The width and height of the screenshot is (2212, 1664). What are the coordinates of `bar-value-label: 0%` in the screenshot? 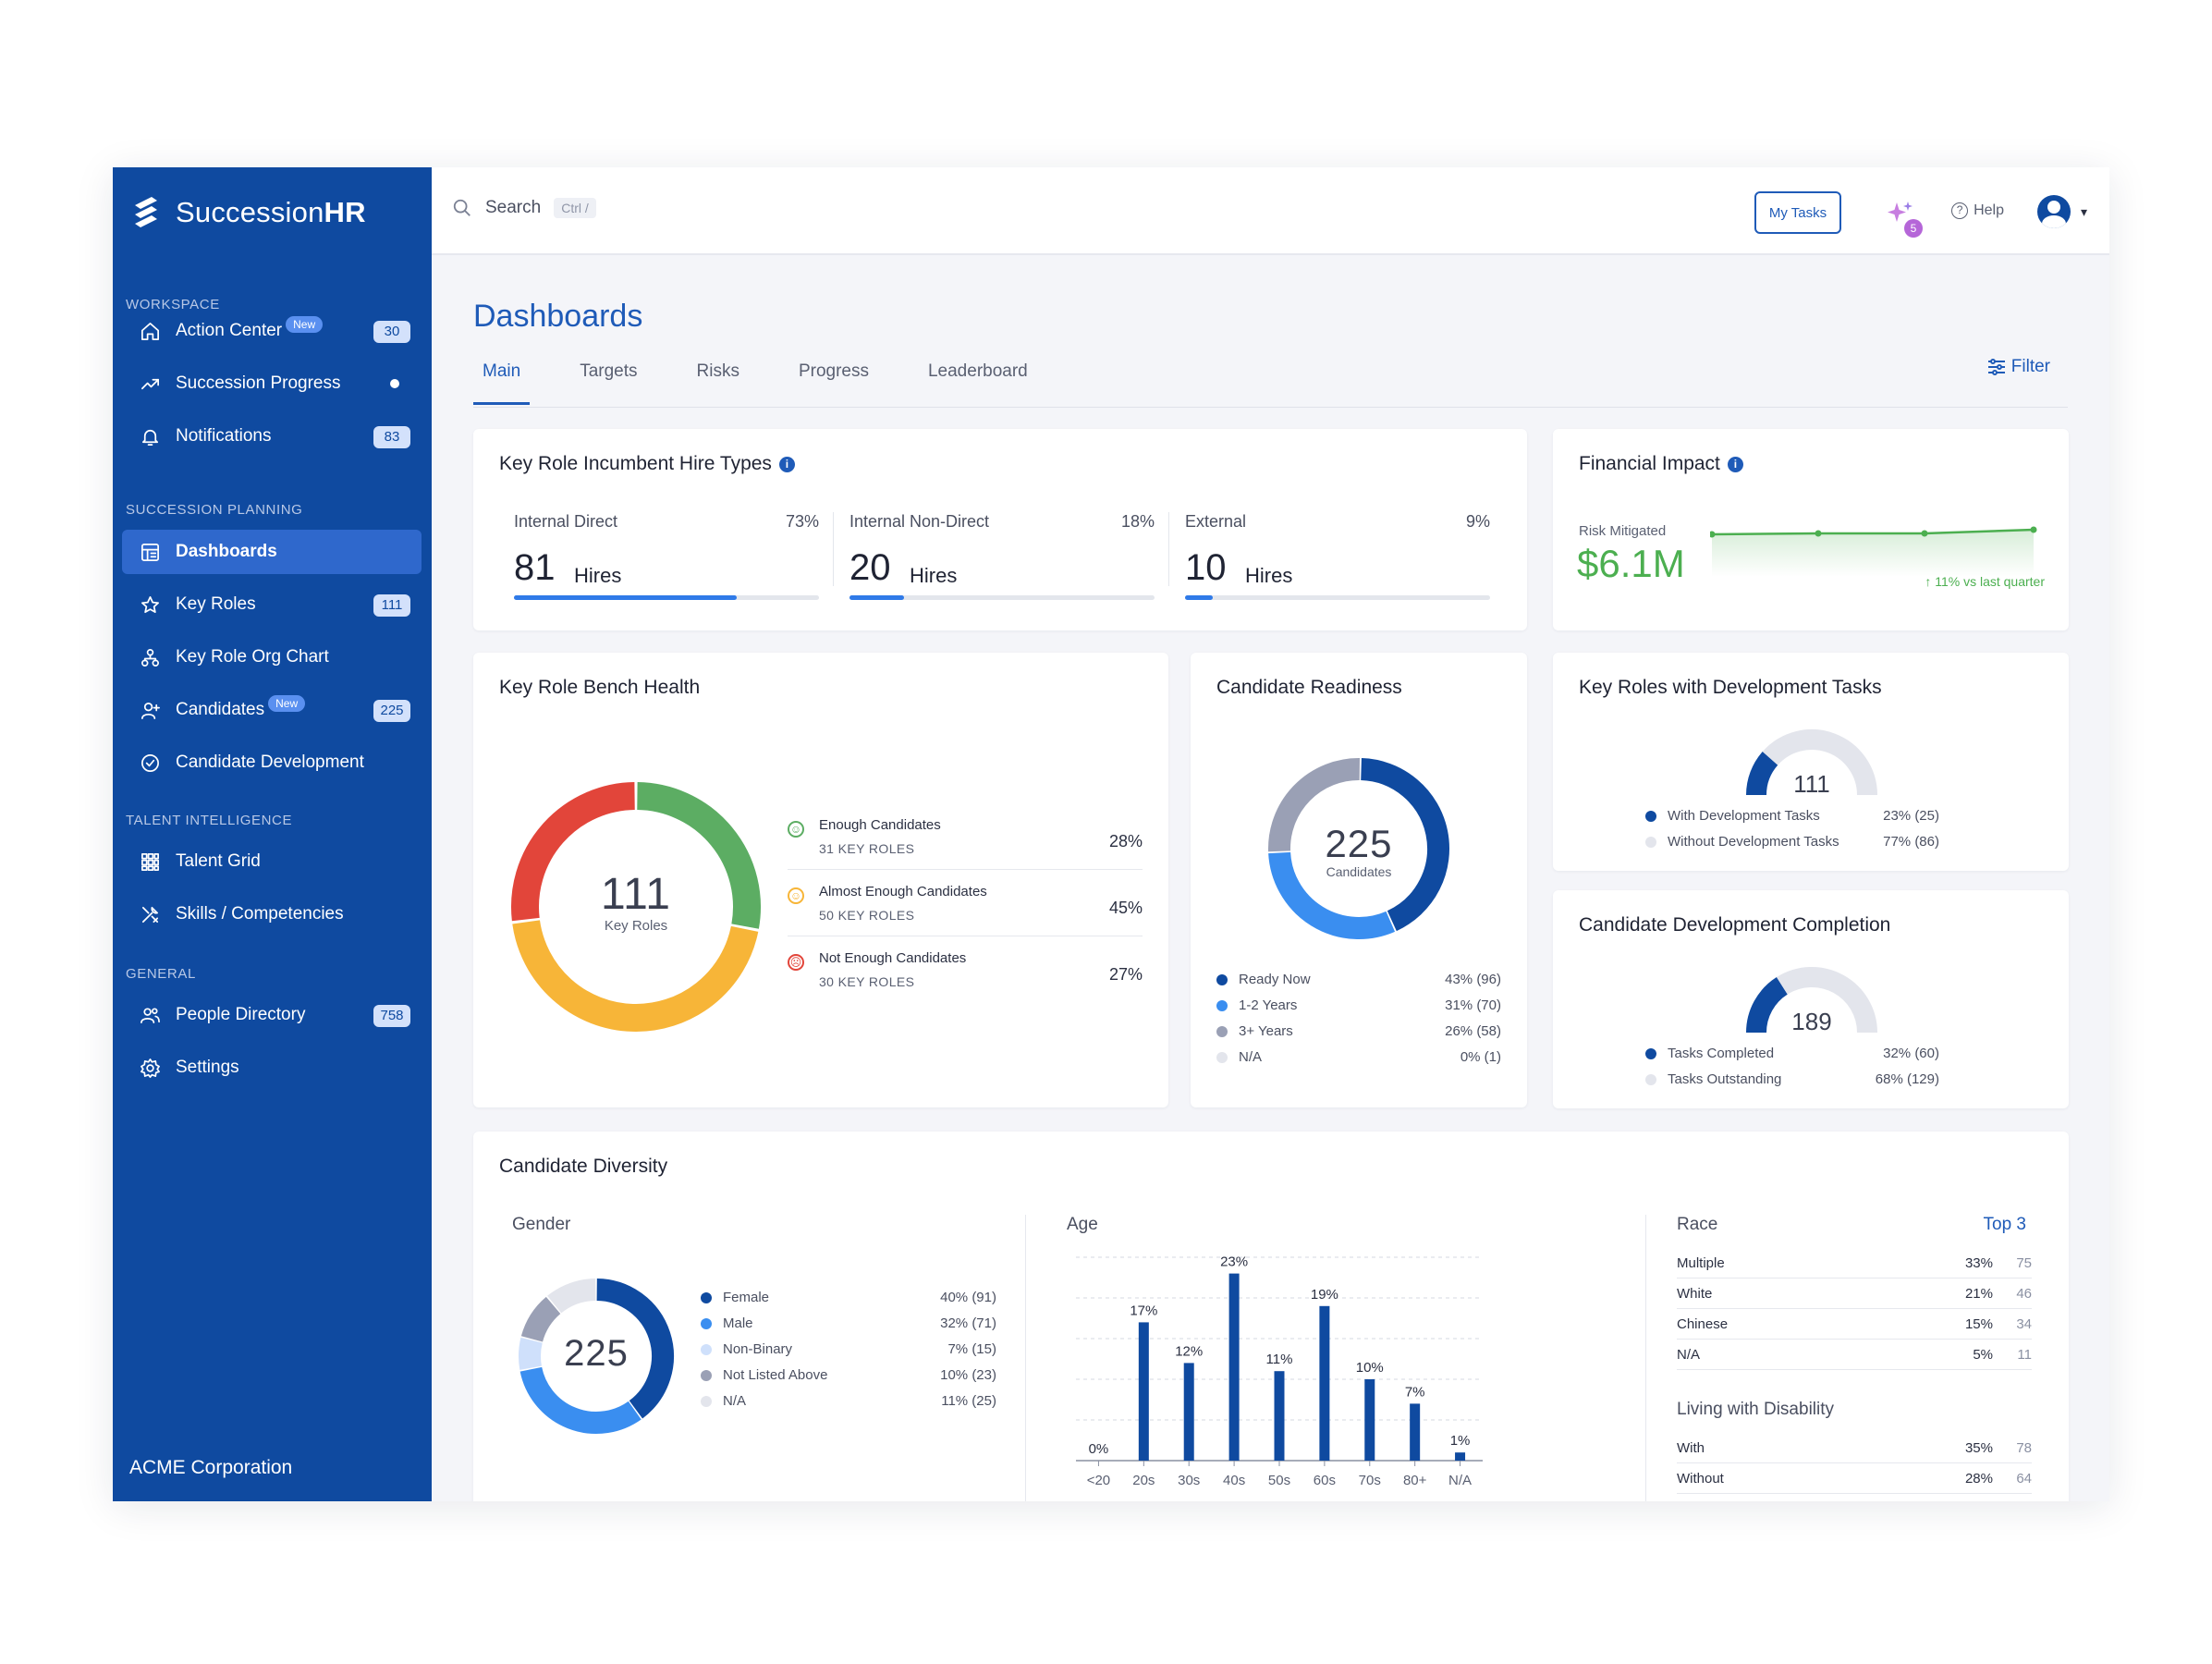 It's located at (1099, 1449).